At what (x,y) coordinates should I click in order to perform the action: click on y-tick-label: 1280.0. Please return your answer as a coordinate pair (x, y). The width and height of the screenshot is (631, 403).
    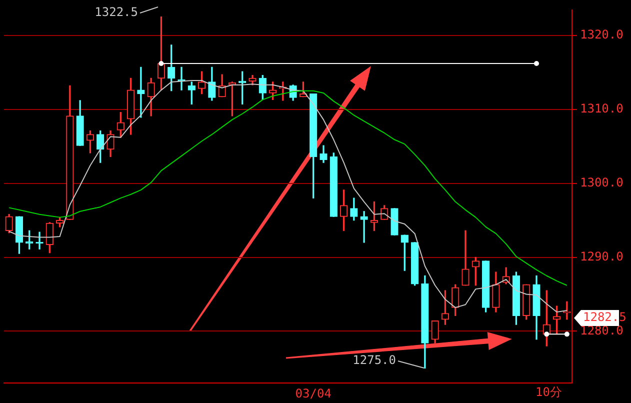
    Looking at the image, I should click on (602, 330).